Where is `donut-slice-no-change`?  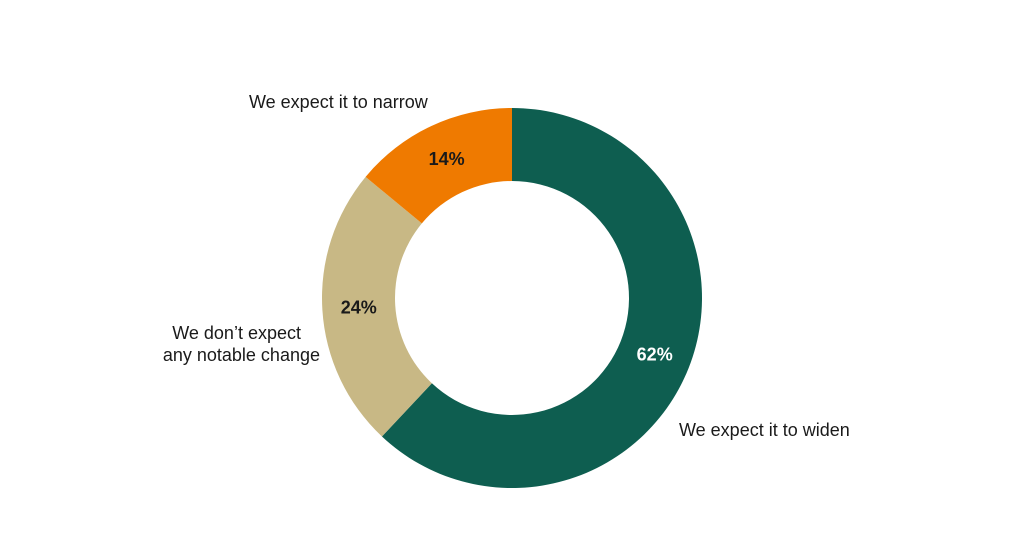 donut-slice-no-change is located at coordinates (377, 306).